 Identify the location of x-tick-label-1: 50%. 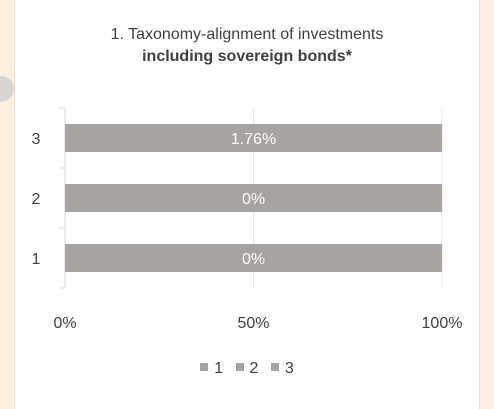
(253, 323).